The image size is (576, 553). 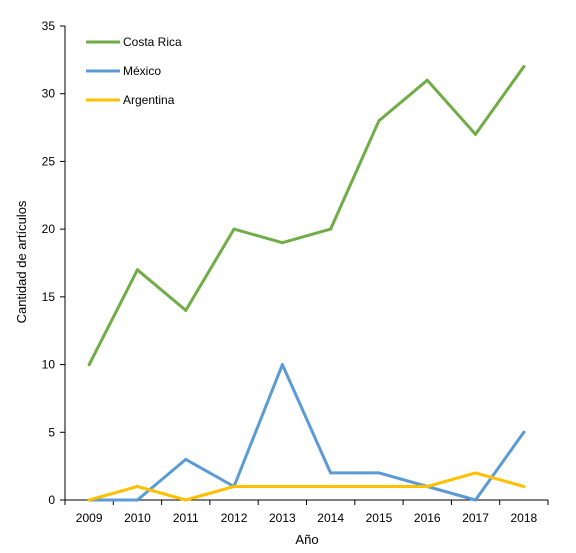 I want to click on x-tick-label: 2013, so click(x=282, y=518).